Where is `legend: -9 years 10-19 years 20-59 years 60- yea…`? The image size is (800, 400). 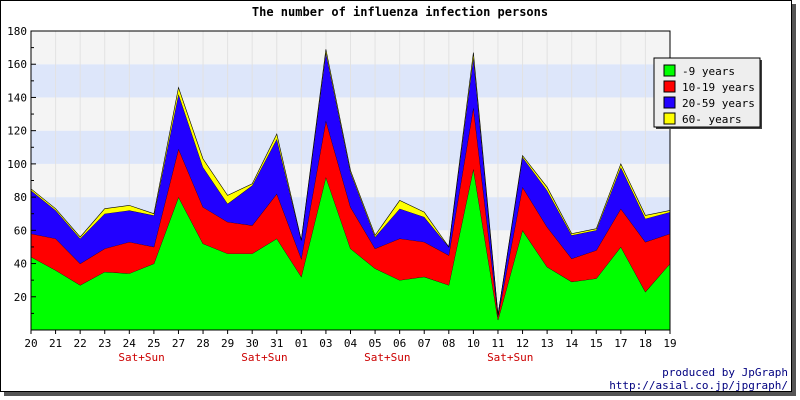
legend: -9 years 10-19 years 20-59 years 60- yea… is located at coordinates (707, 93).